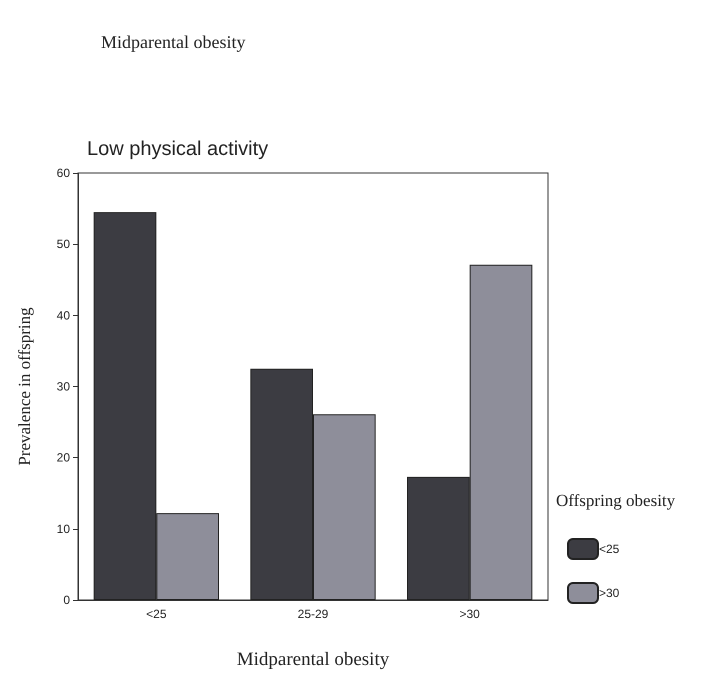 This screenshot has width=726, height=699. What do you see at coordinates (616, 500) in the screenshot?
I see `legend-title: Offspring obesity` at bounding box center [616, 500].